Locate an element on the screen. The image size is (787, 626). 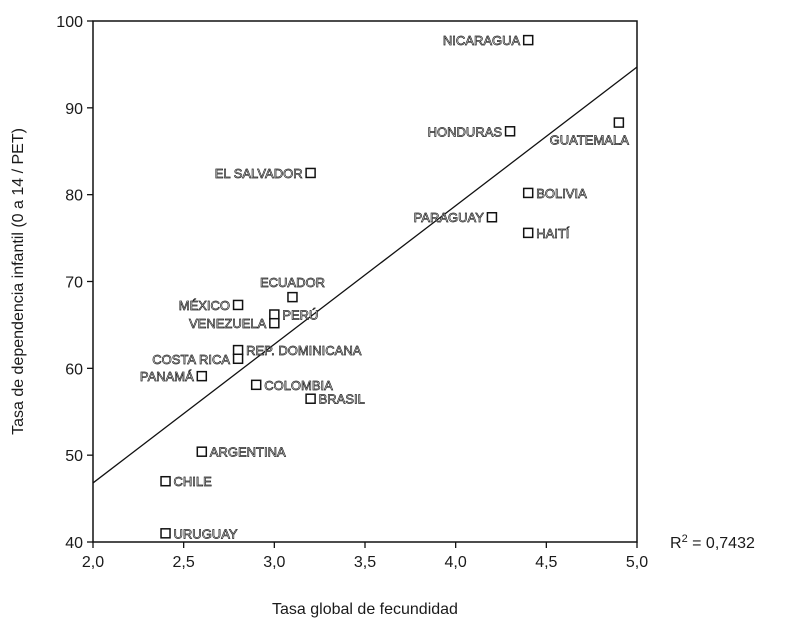
y-tick-label: 40 is located at coordinates (74, 543).